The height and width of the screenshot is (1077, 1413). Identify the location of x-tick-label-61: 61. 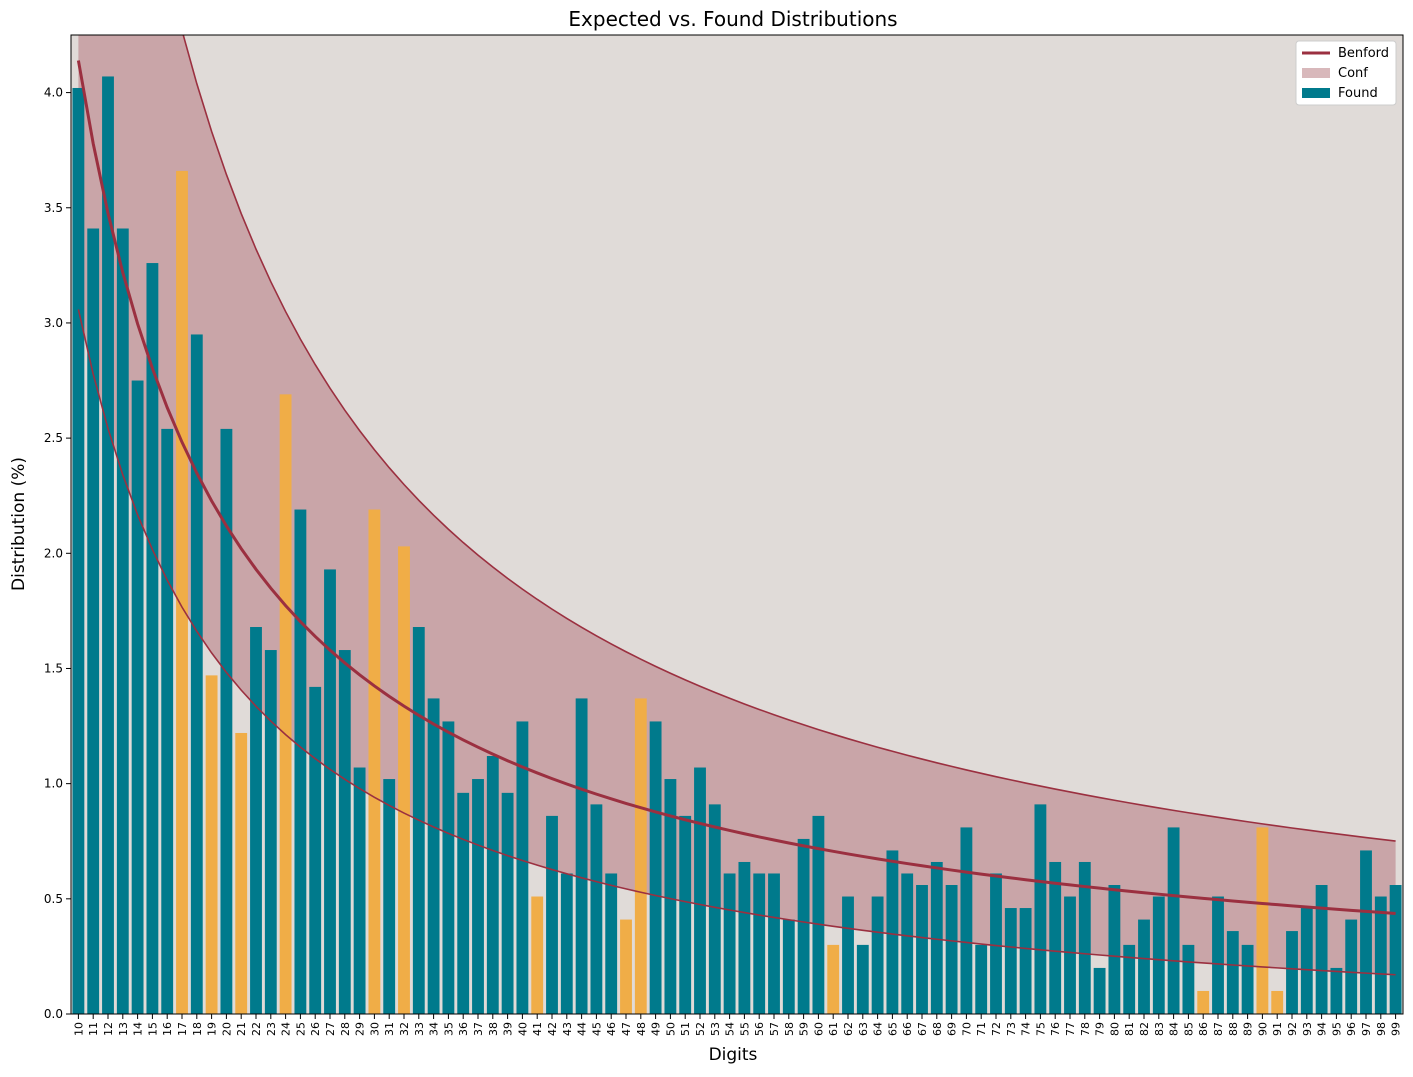
(833, 1029).